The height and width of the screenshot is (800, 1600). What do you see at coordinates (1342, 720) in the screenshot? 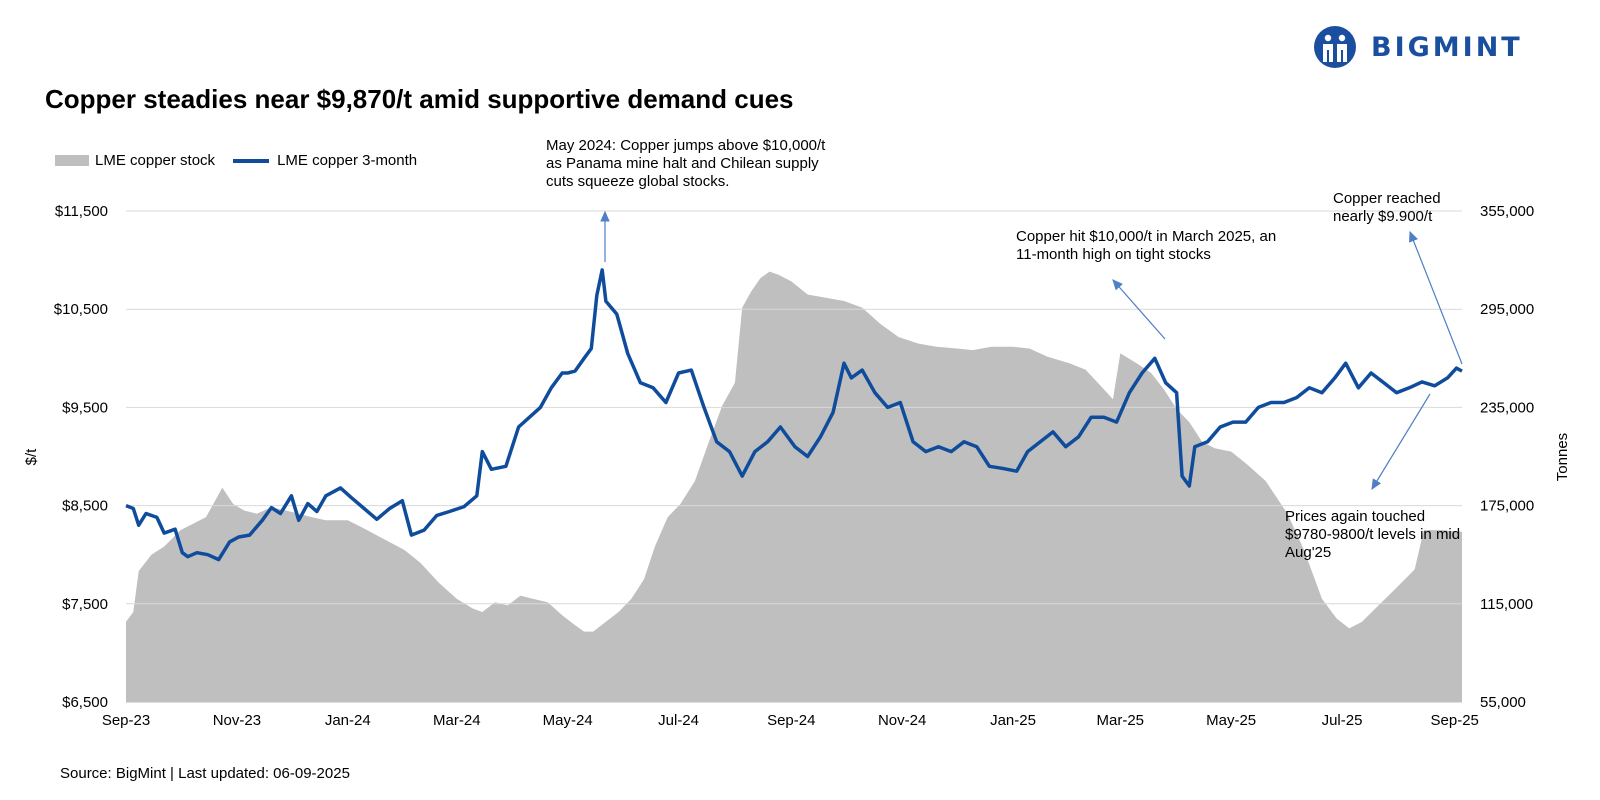
I see `x-tick-label: Jul-25` at bounding box center [1342, 720].